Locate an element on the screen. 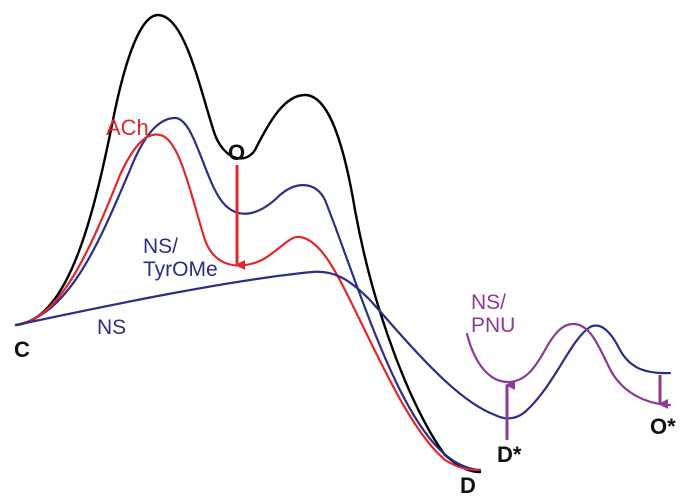  label-state-c: C is located at coordinates (22, 349).